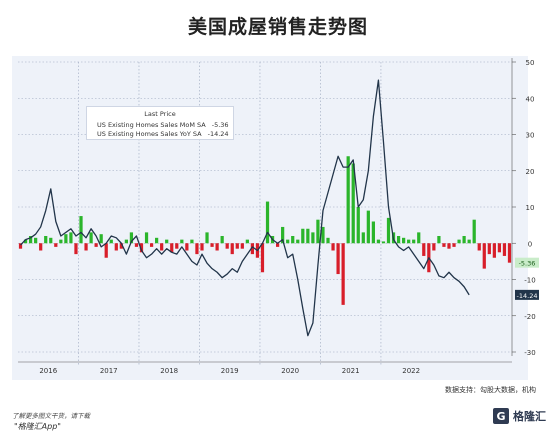 The height and width of the screenshot is (437, 556). I want to click on legend-item-yoy: US Existing Homes Sales YoY SA -14.24, so click(161, 133).